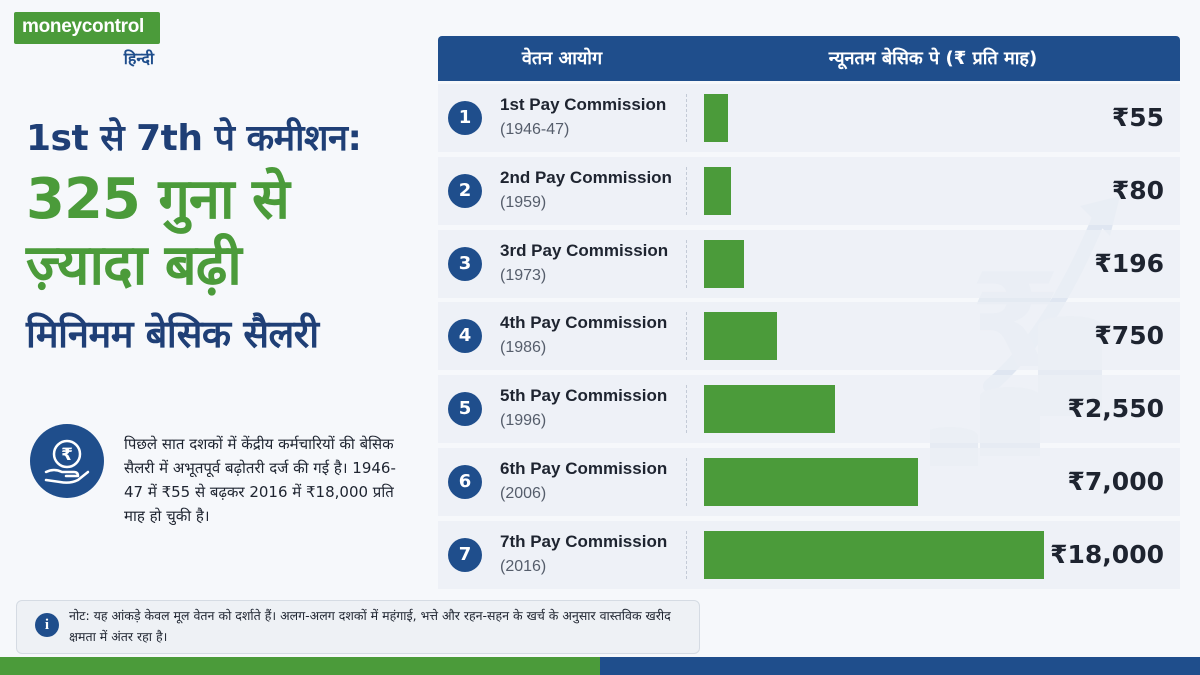  I want to click on chart-row: 1 1st Pay Commission (1946-47) ₹55, so click(809, 118).